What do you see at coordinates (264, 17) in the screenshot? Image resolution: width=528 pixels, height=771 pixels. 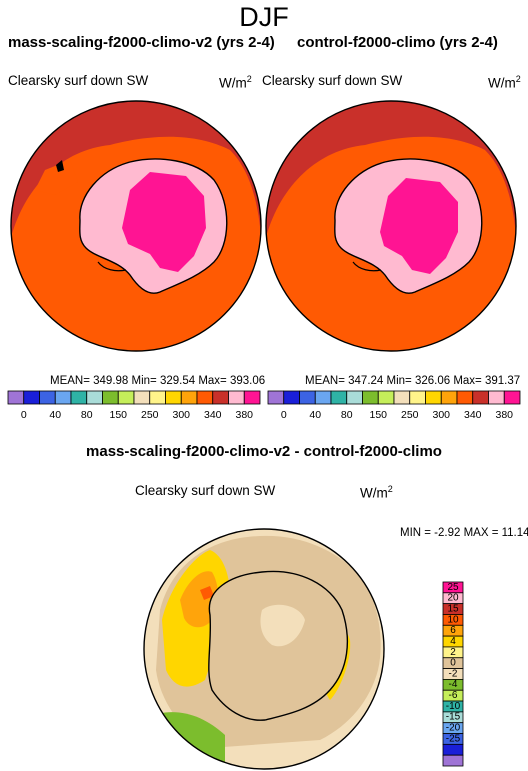 I see `page-title: DJF` at bounding box center [264, 17].